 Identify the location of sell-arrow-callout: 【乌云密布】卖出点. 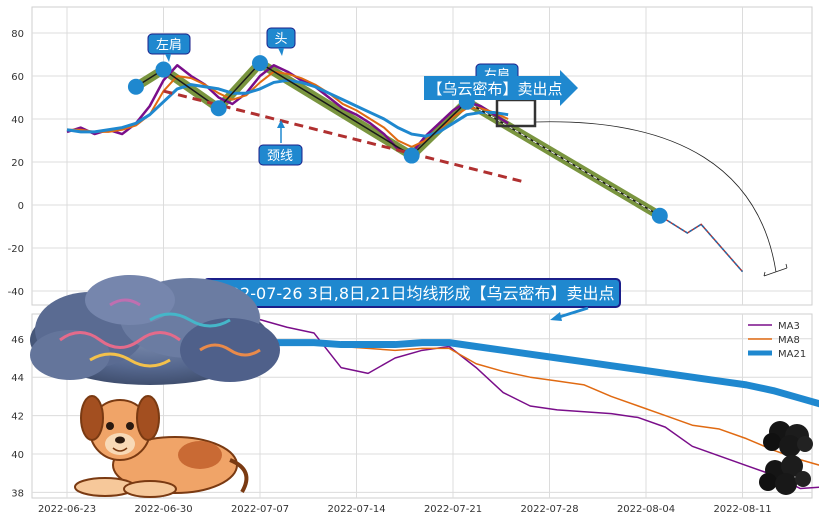
(501, 88).